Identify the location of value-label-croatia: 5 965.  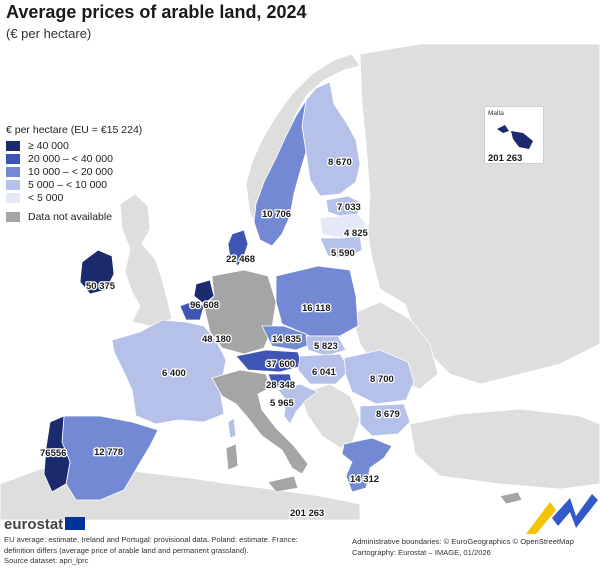
(282, 403).